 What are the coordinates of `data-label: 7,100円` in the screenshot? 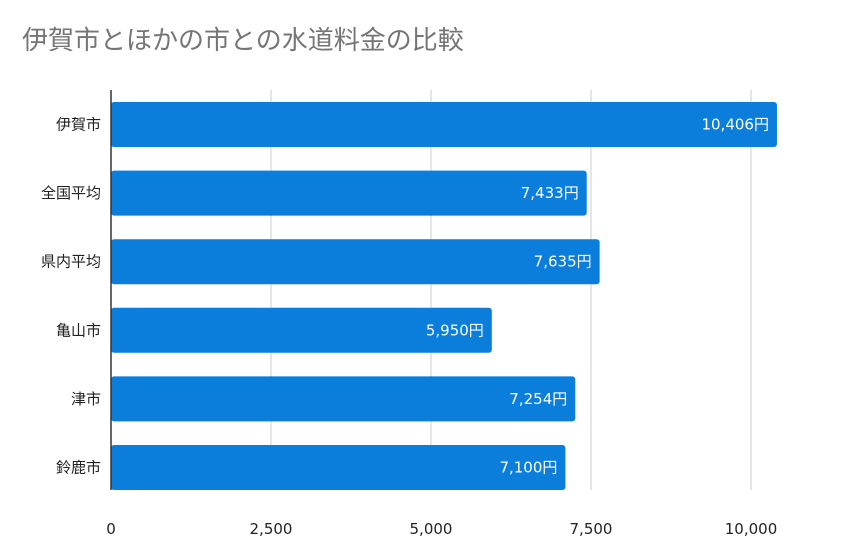 It's located at (528, 468).